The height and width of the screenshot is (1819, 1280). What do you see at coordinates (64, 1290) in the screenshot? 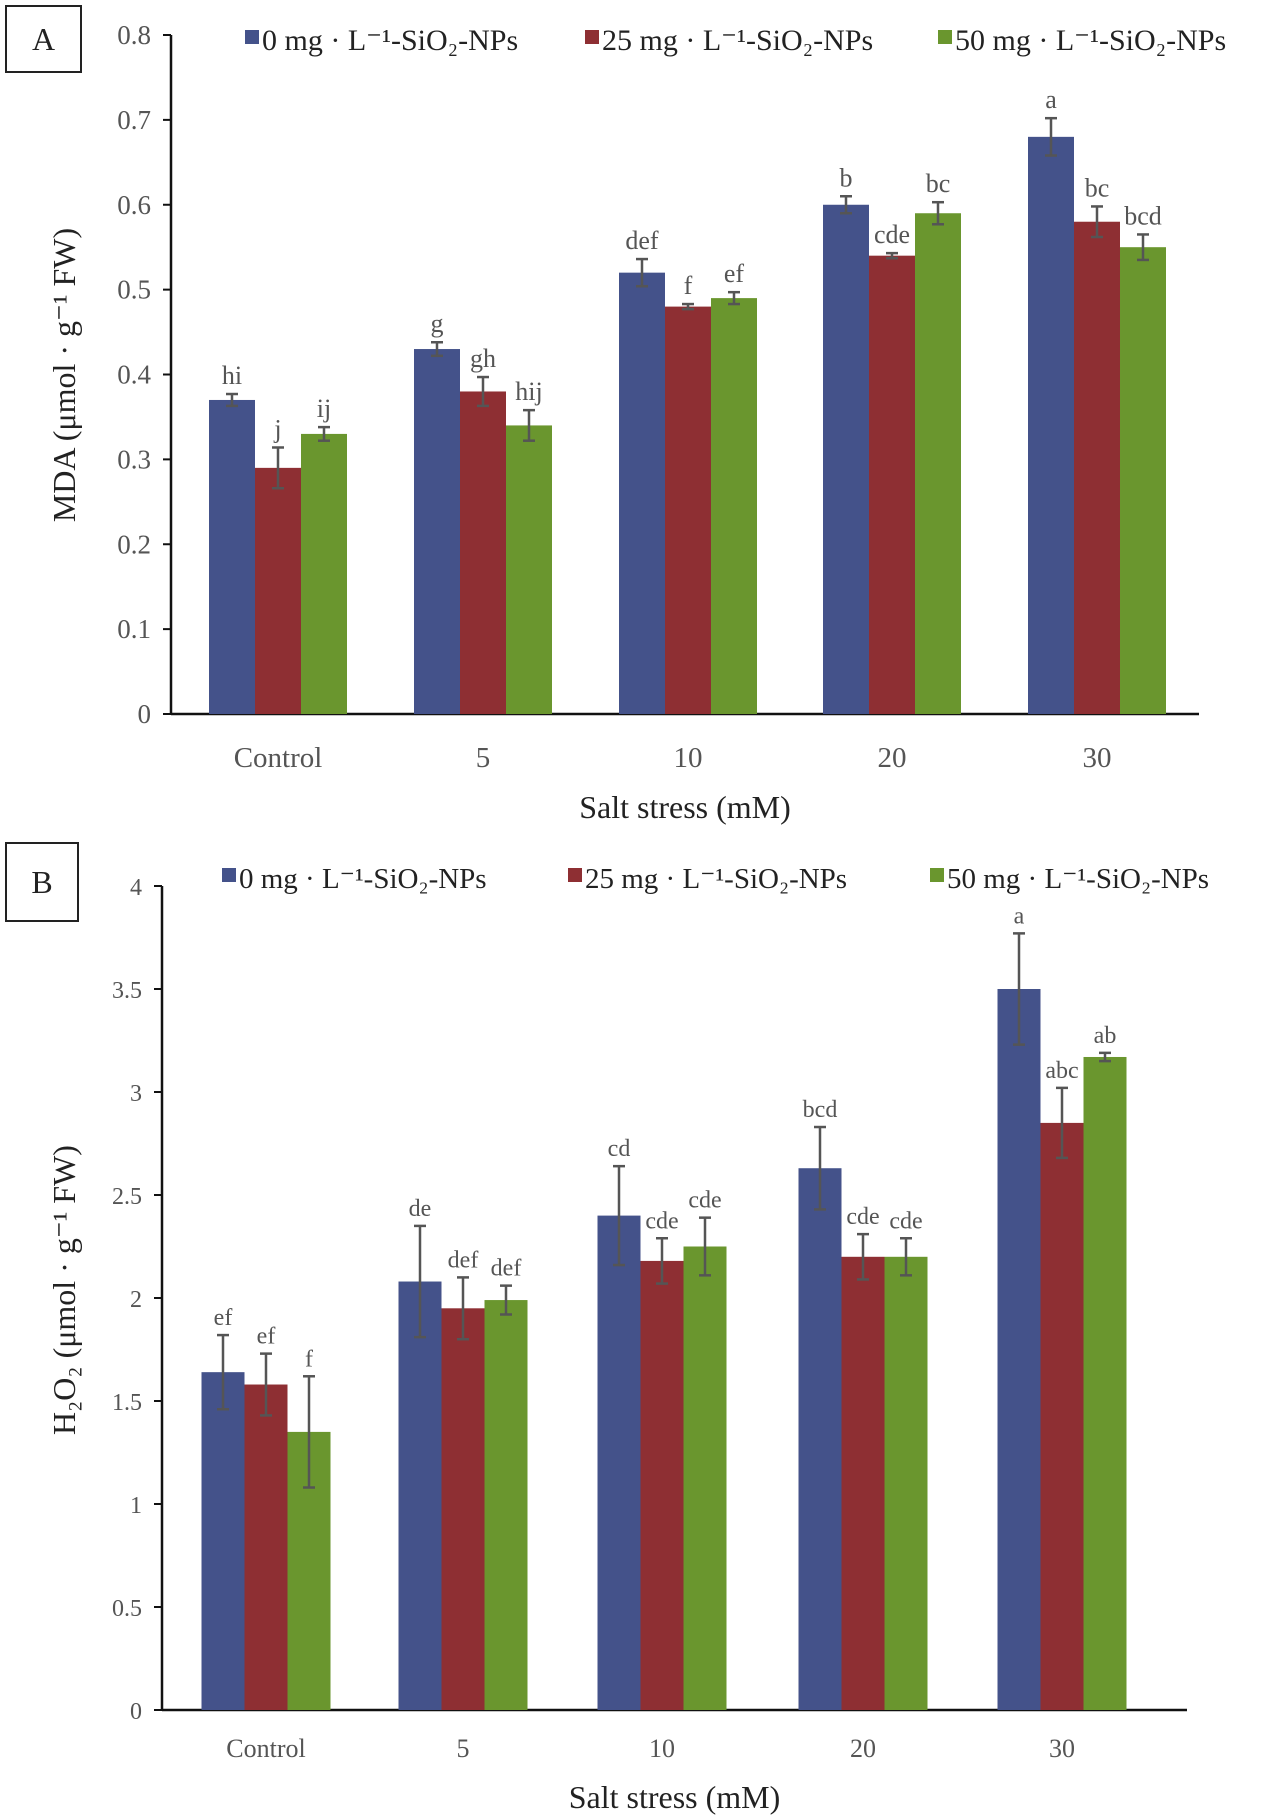
I see `y-axis-title: H₂O₂ (μmol · g⁻¹ FW)` at bounding box center [64, 1290].